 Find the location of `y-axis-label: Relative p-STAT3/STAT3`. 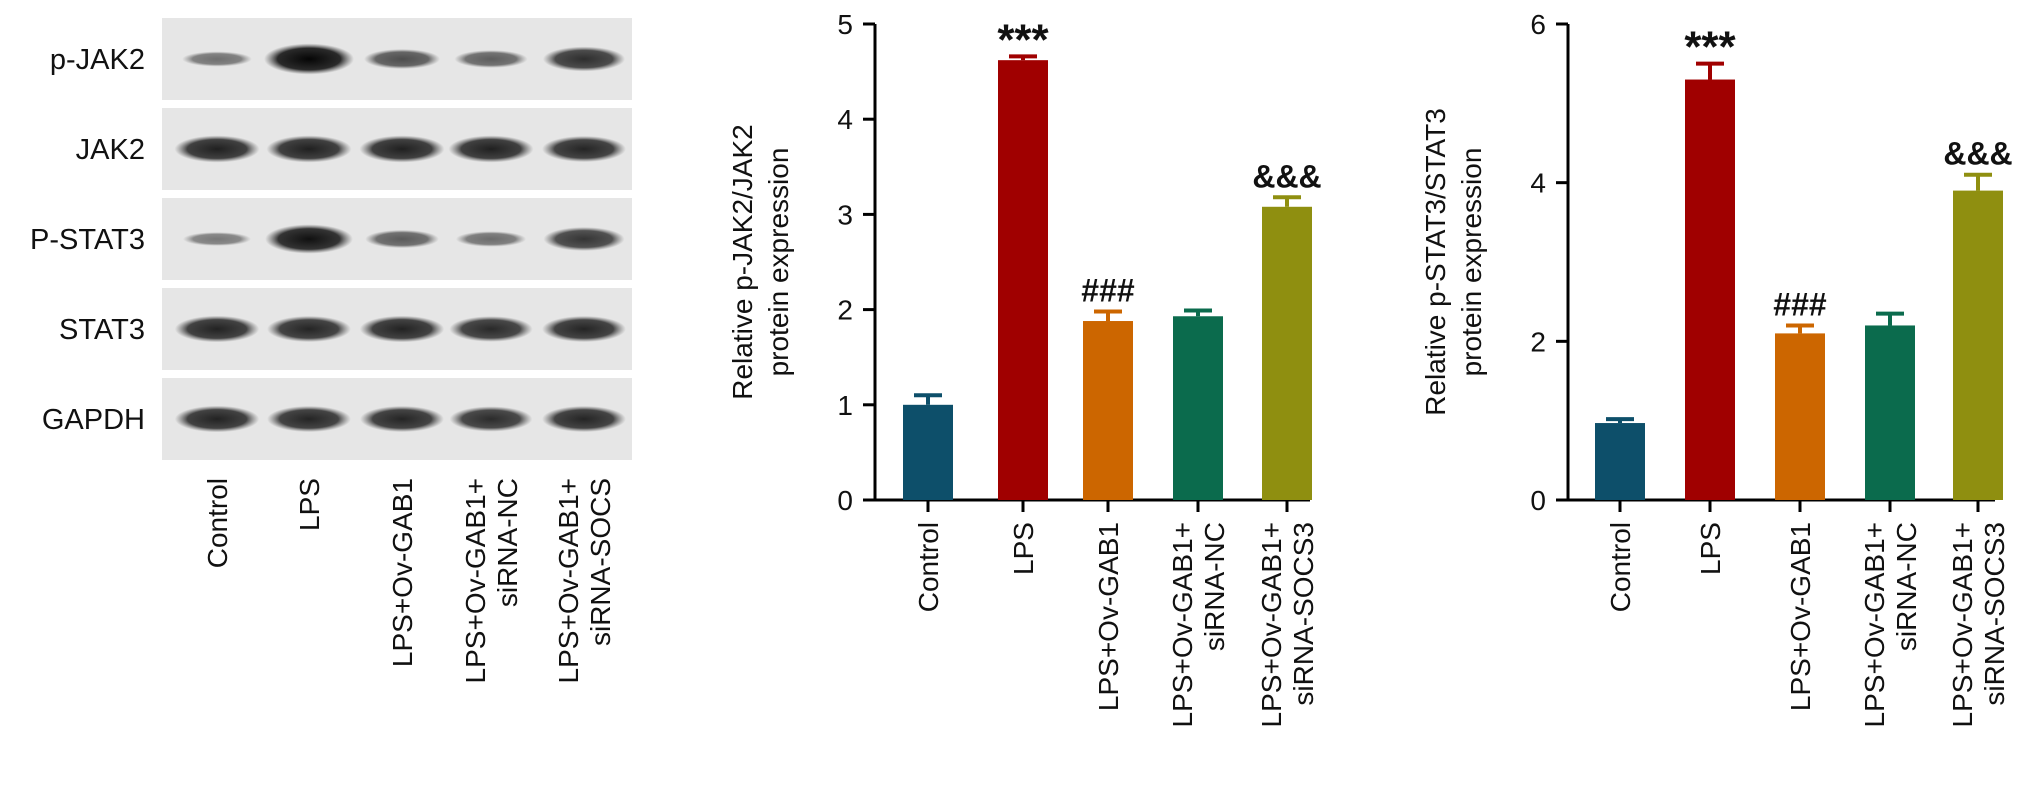

y-axis-label: Relative p-STAT3/STAT3 is located at coordinates (1435, 262).